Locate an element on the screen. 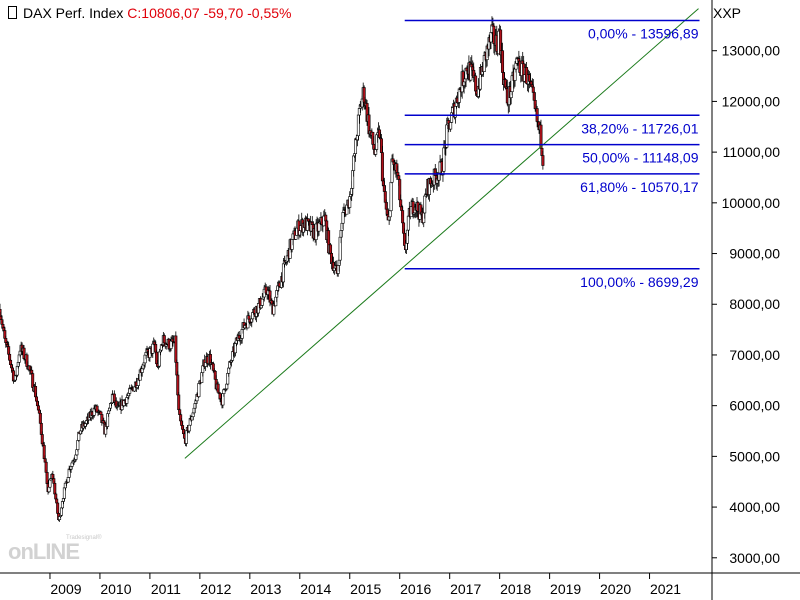  y-tick-label: 8000,00 is located at coordinates (754, 304).